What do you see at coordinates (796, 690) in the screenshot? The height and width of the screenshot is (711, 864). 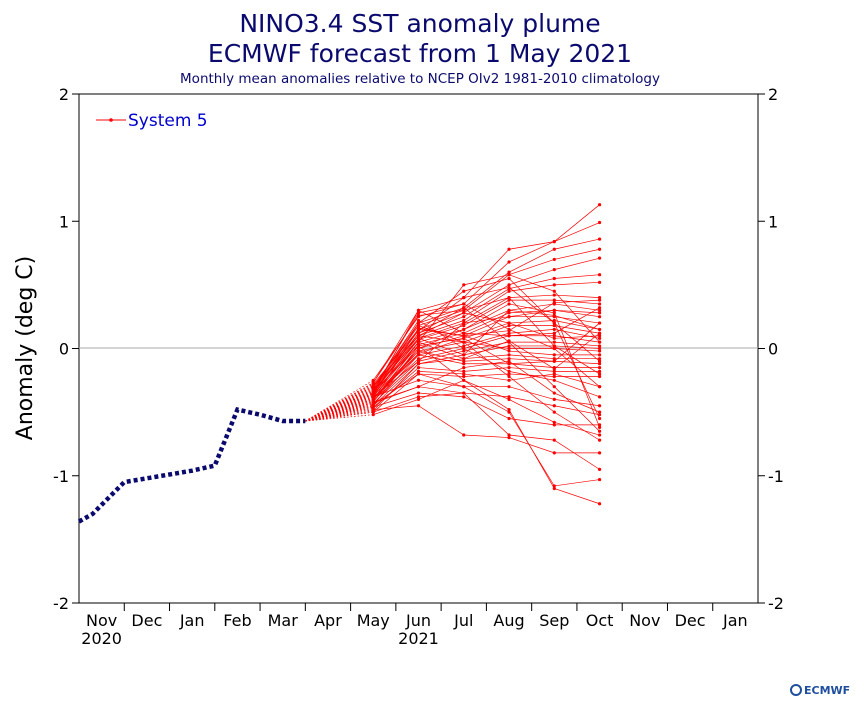 I see `logo-mark` at bounding box center [796, 690].